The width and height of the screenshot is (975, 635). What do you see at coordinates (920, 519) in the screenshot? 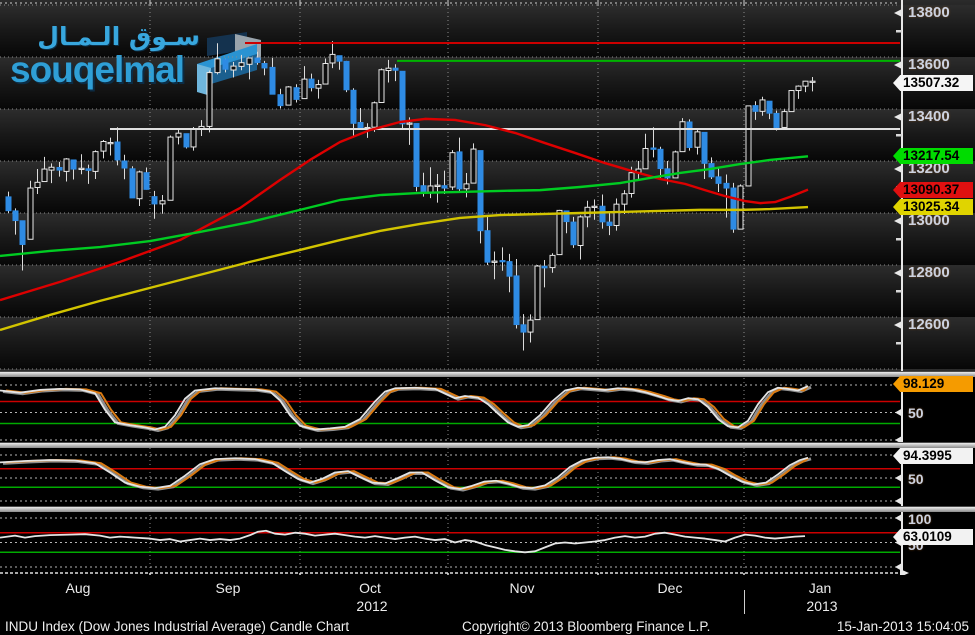
I see `panel-axis-label: 100` at bounding box center [920, 519].